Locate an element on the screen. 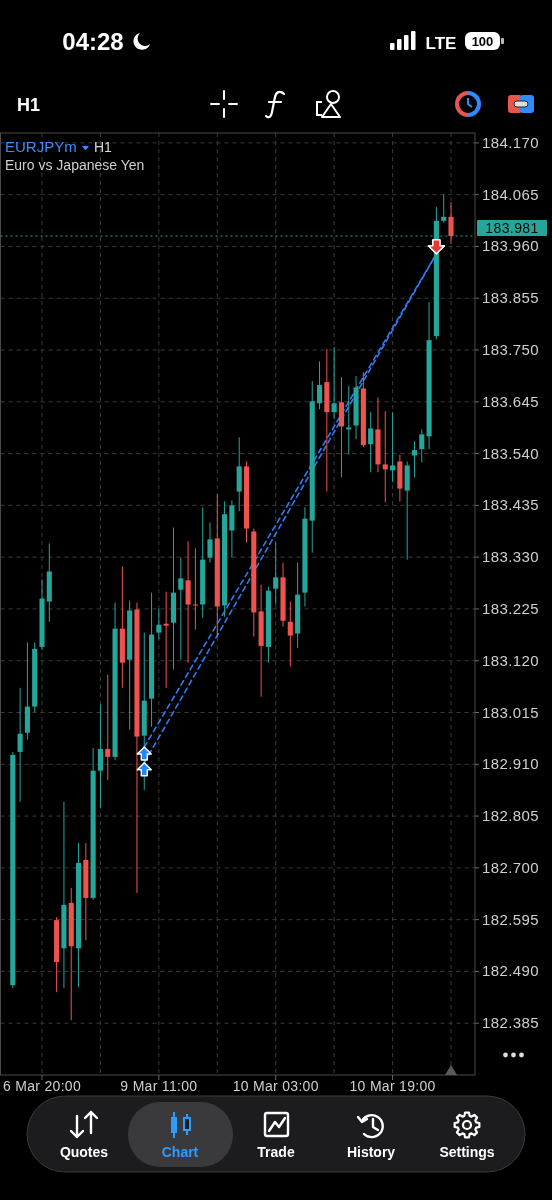 Image resolution: width=552 pixels, height=1200 pixels. y-tick-label: 183.540 is located at coordinates (511, 453).